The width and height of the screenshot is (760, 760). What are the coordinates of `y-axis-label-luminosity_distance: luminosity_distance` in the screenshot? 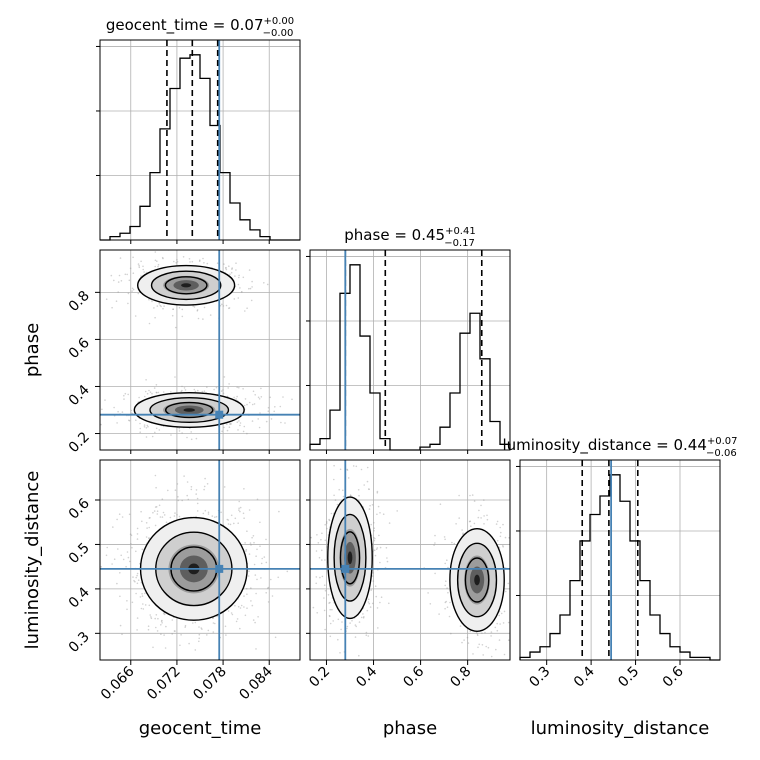 It's located at (32, 560).